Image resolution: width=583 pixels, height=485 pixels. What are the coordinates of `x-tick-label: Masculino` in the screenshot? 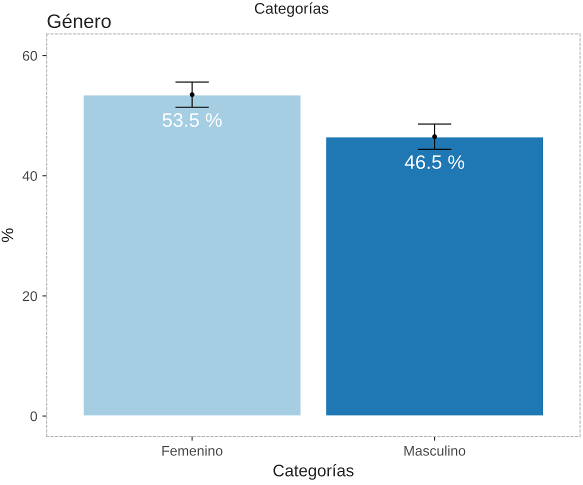 It's located at (435, 451).